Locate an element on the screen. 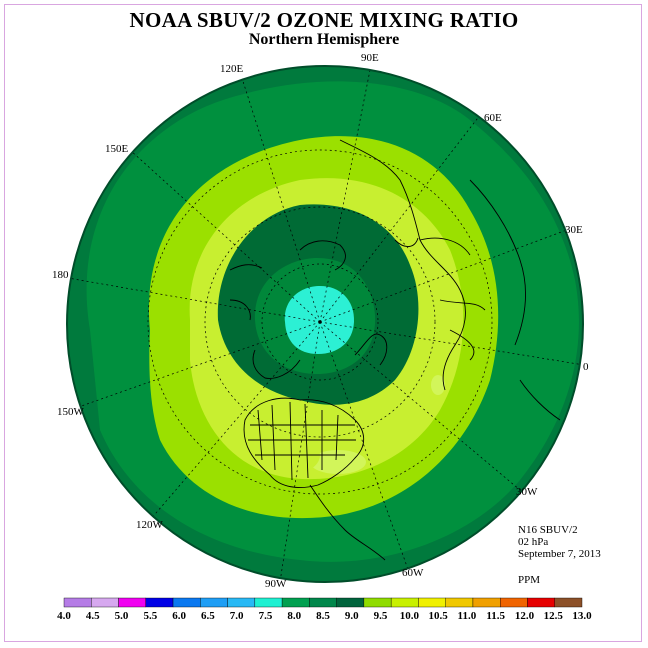 The height and width of the screenshot is (648, 648). lon-label-90w: 90W is located at coordinates (276, 584).